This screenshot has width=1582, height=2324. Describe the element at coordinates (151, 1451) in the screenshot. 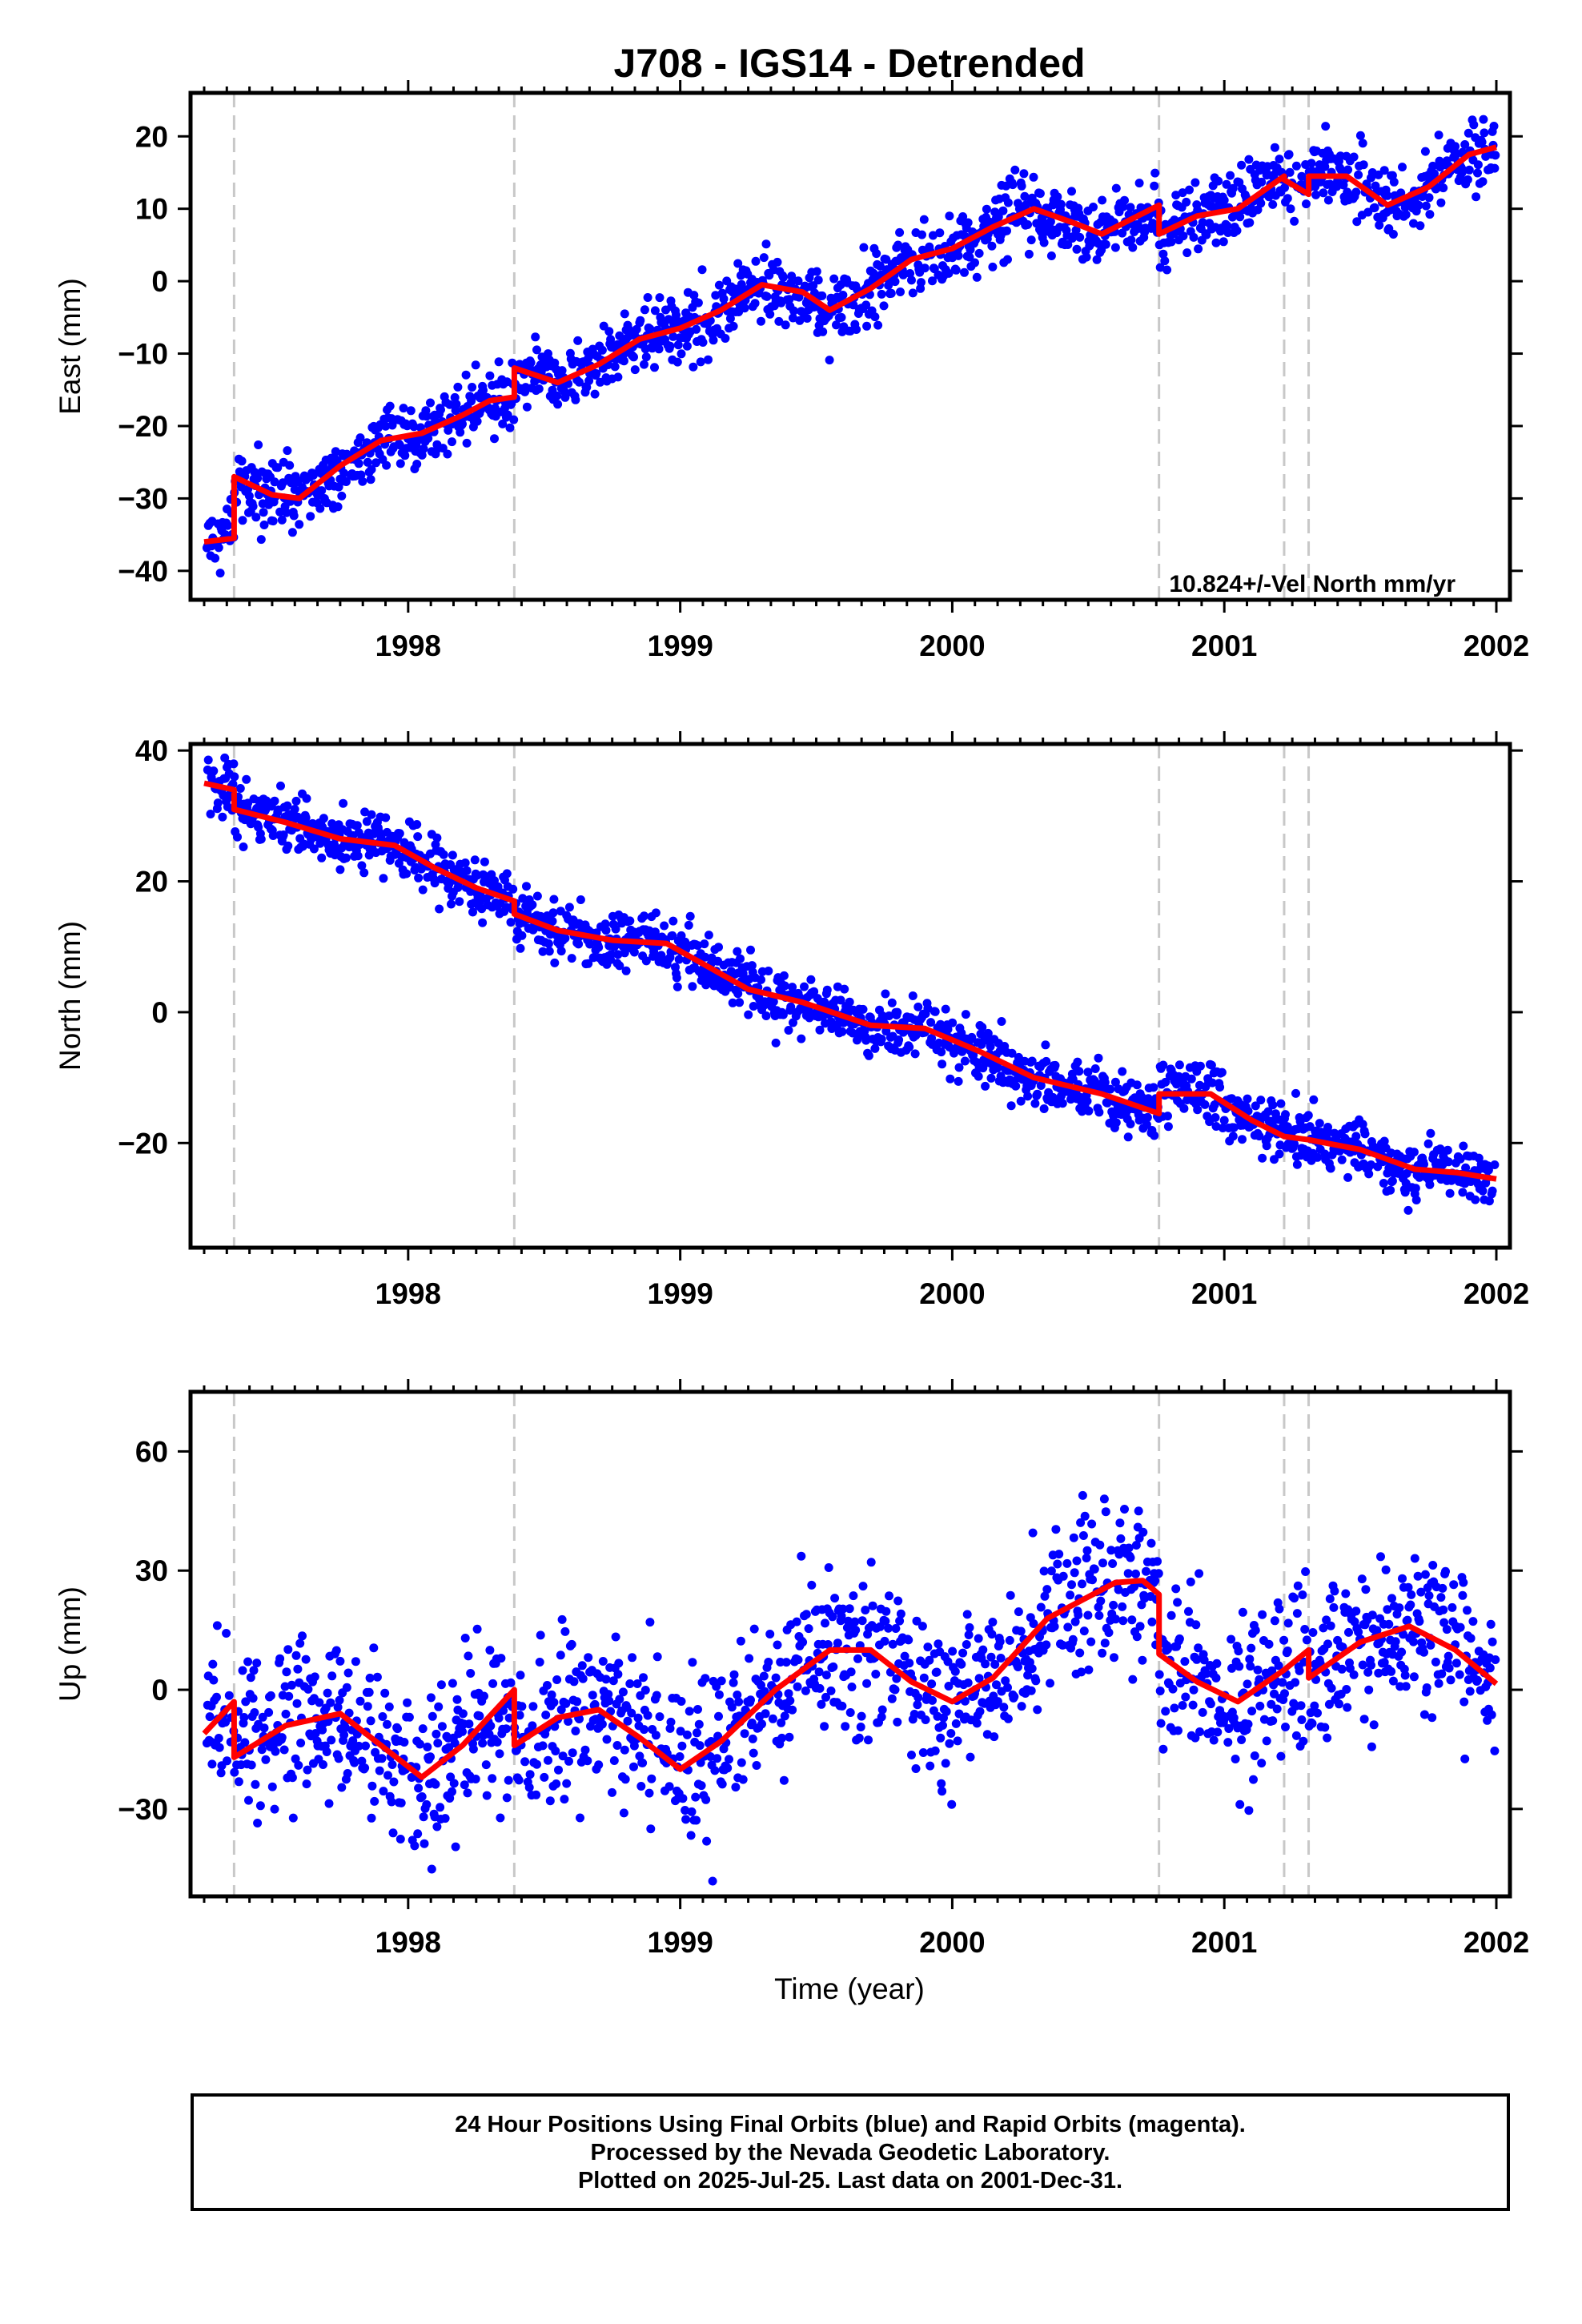

I see `y-tick-label: 60` at that location.